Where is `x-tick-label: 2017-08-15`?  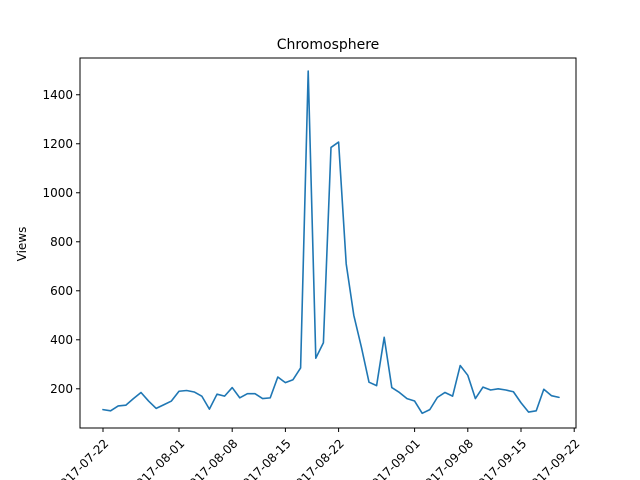 x-tick-label: 2017-08-15 is located at coordinates (264, 458).